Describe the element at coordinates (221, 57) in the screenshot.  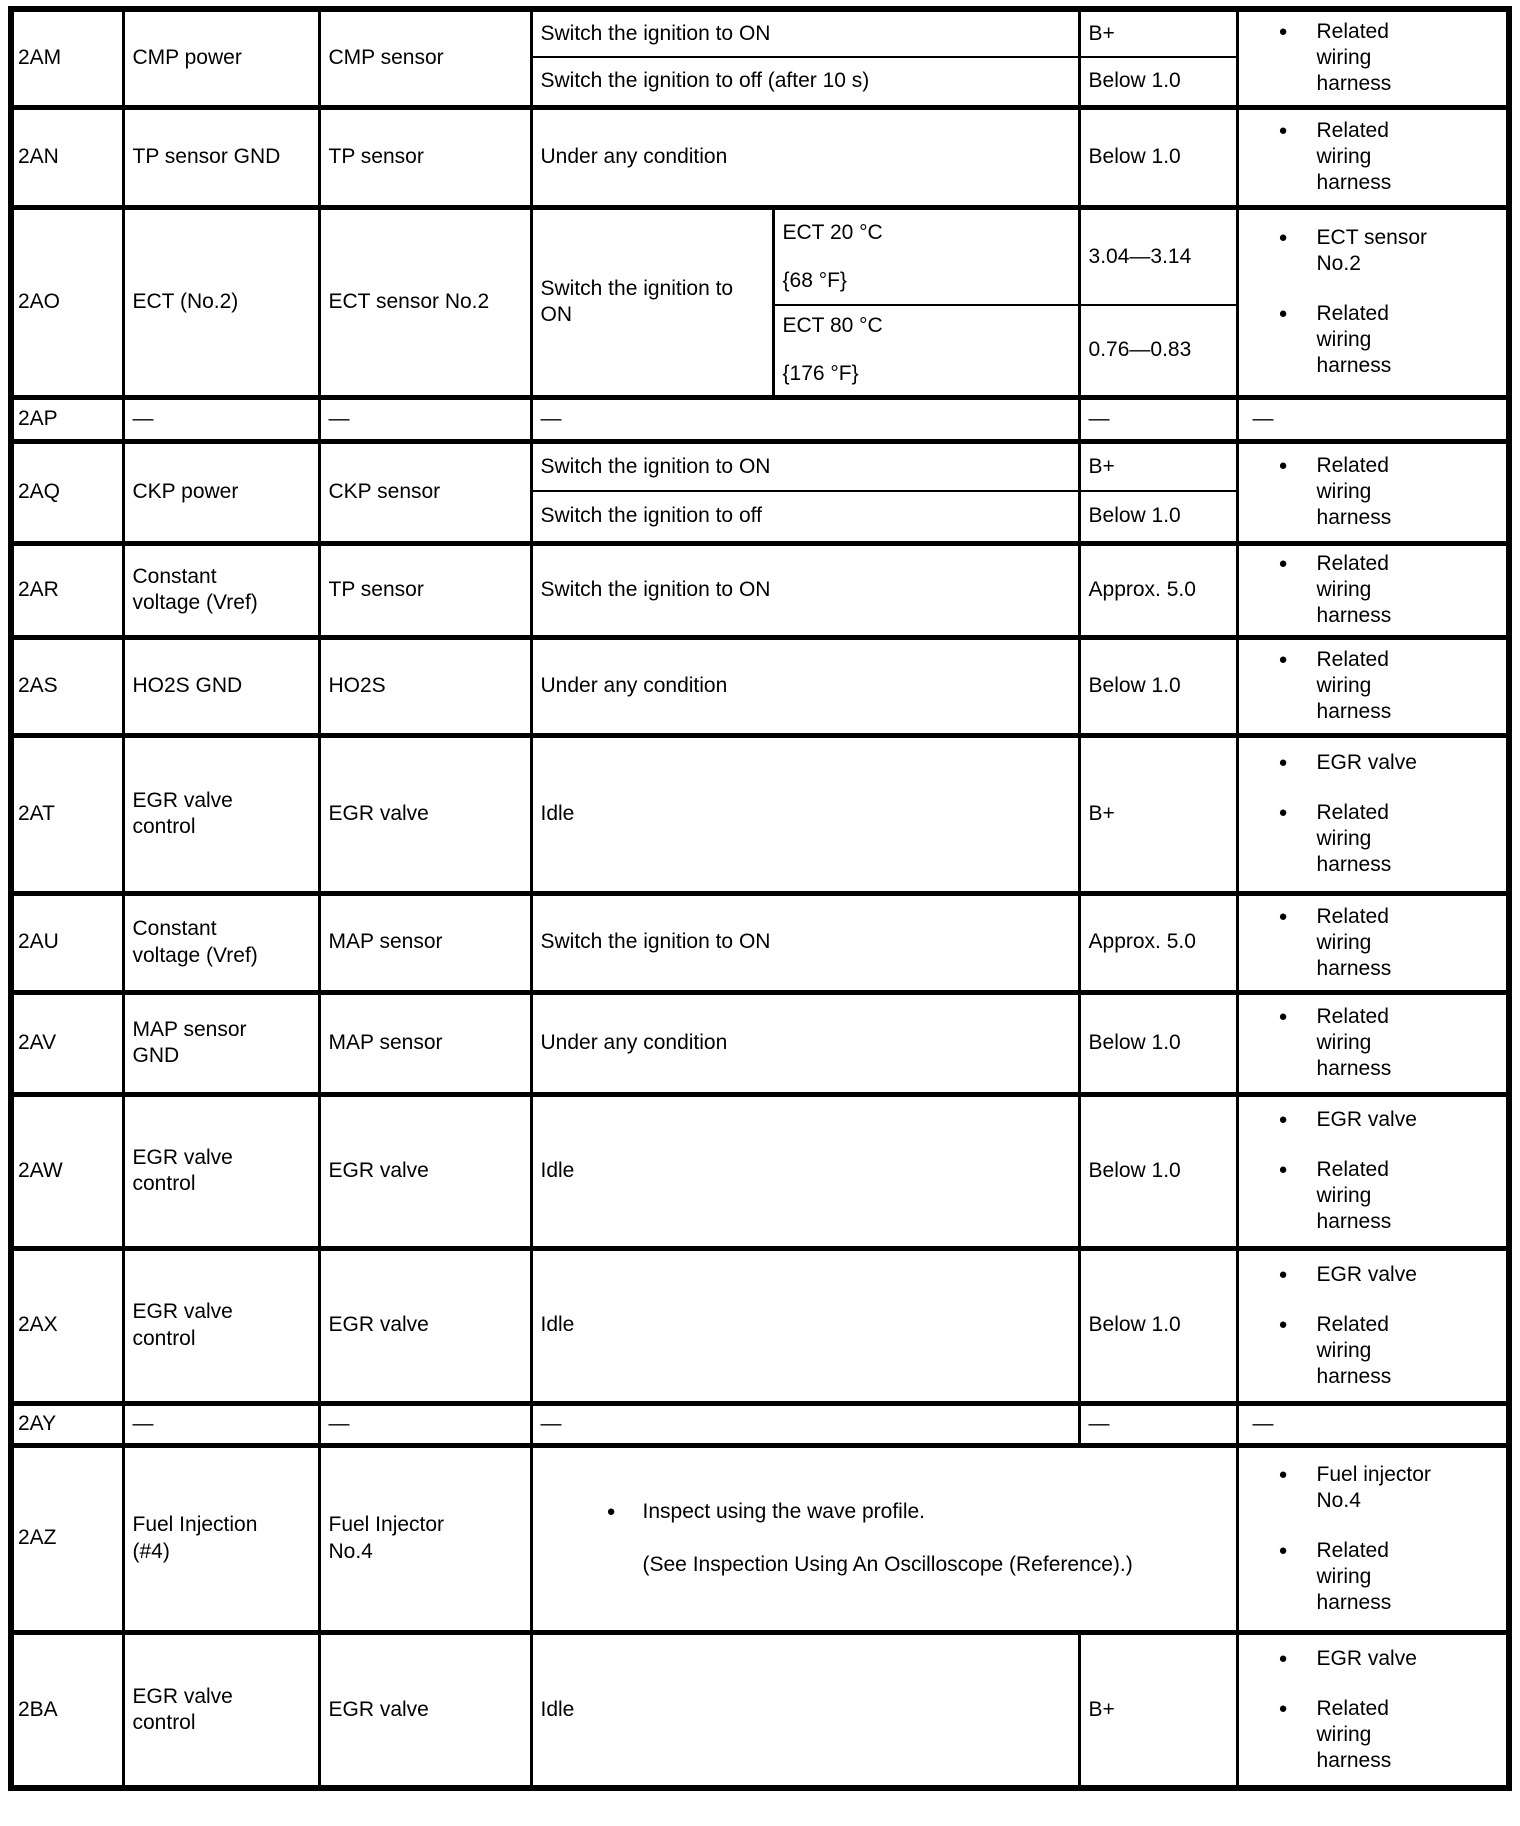
I see `signal-cell: CMP power` at that location.